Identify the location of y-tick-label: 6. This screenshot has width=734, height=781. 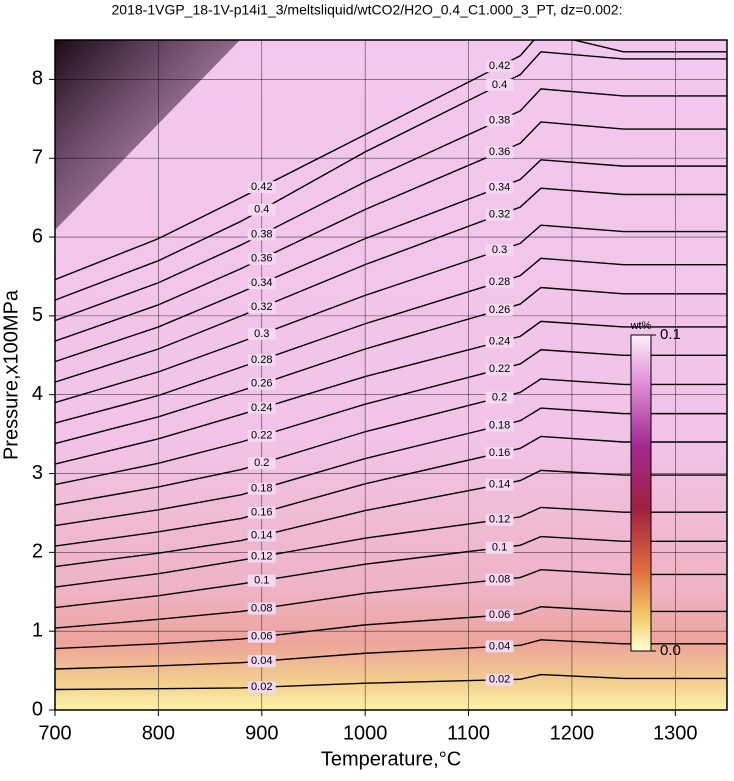
(37, 236).